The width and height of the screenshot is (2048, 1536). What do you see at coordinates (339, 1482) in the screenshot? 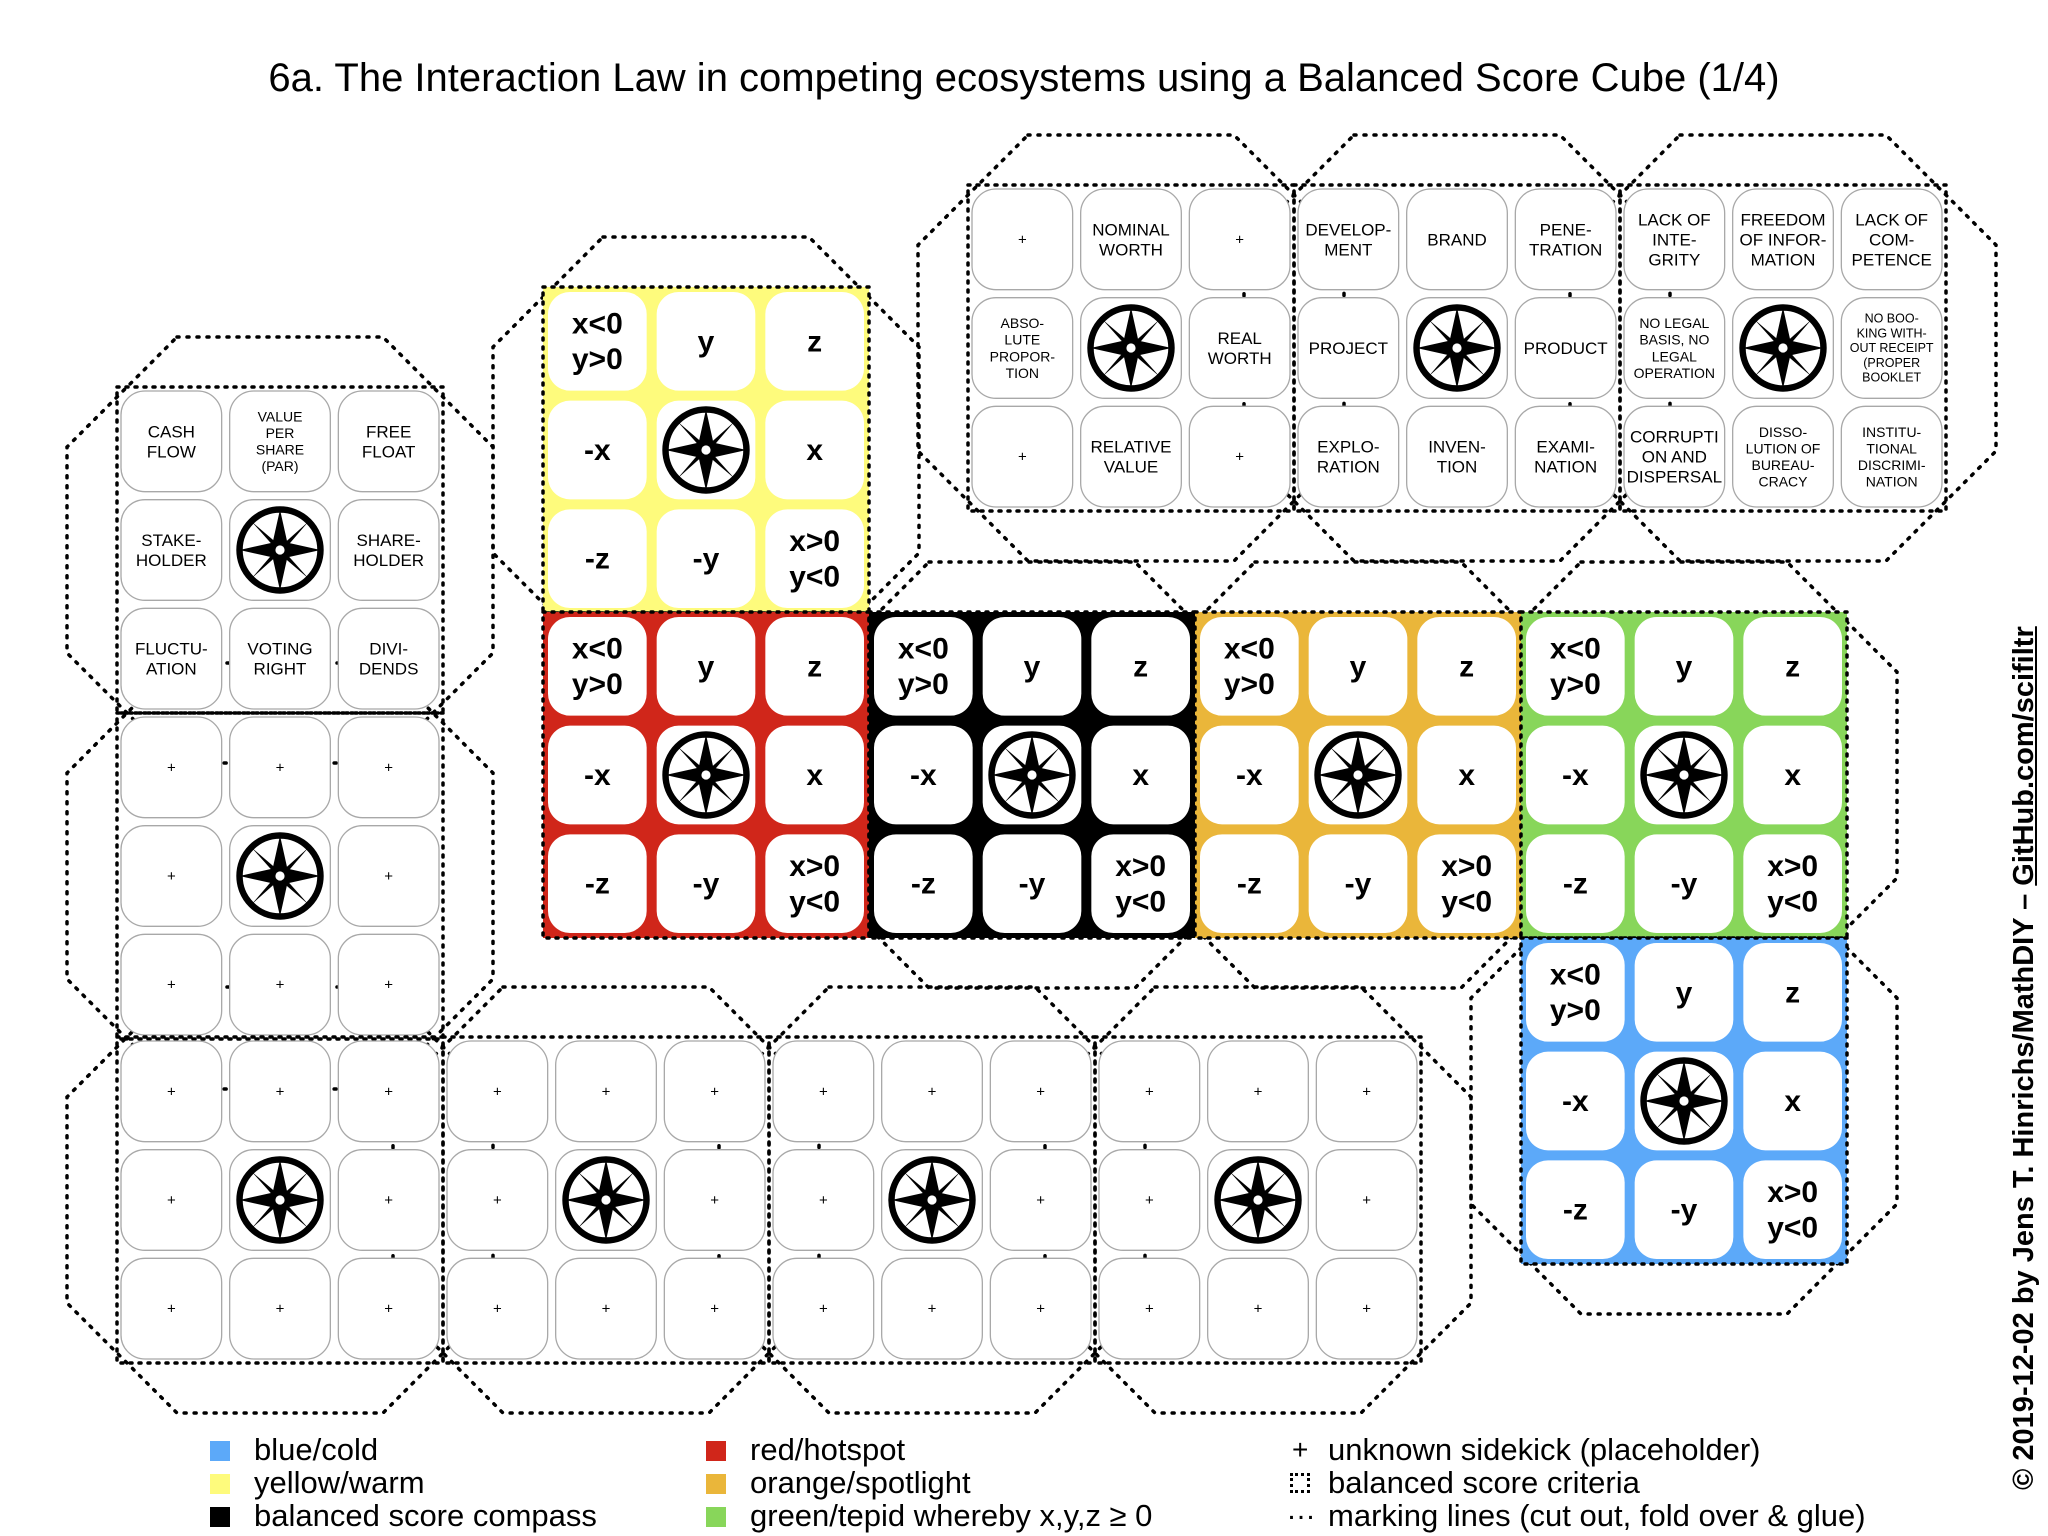
I see `legend-label: yellow/warm` at bounding box center [339, 1482].